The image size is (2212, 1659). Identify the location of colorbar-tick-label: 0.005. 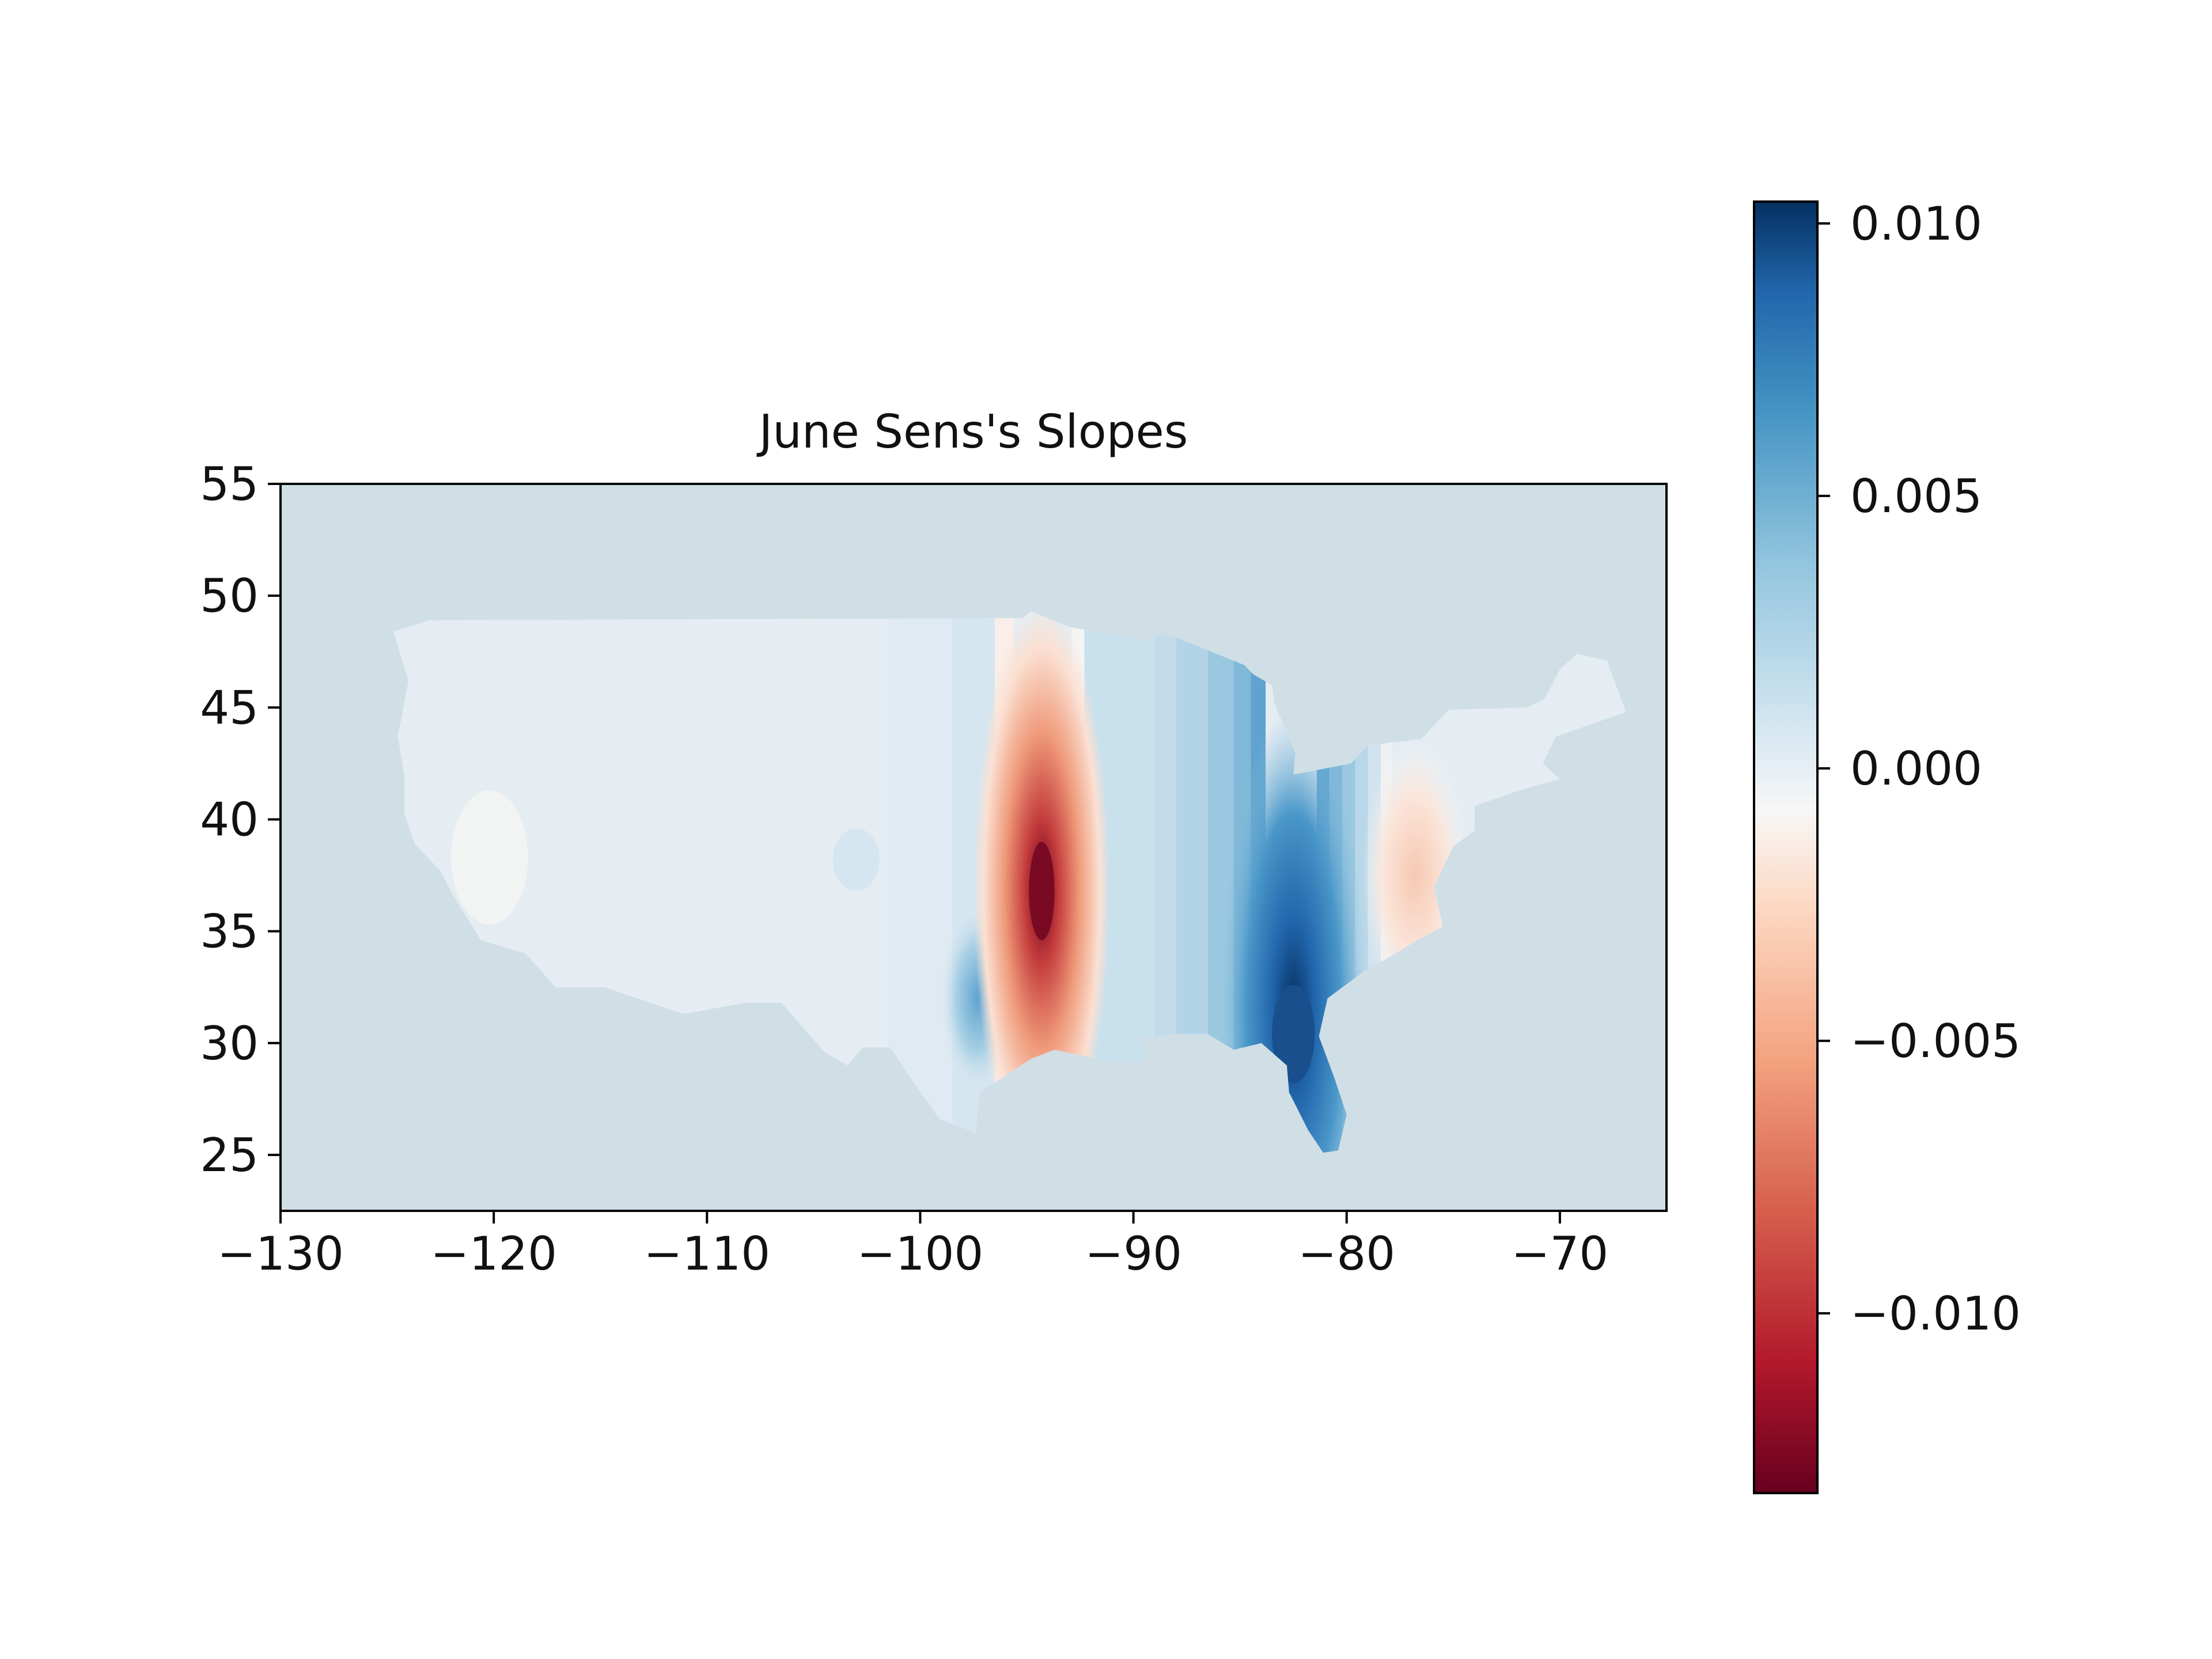
(1916, 496).